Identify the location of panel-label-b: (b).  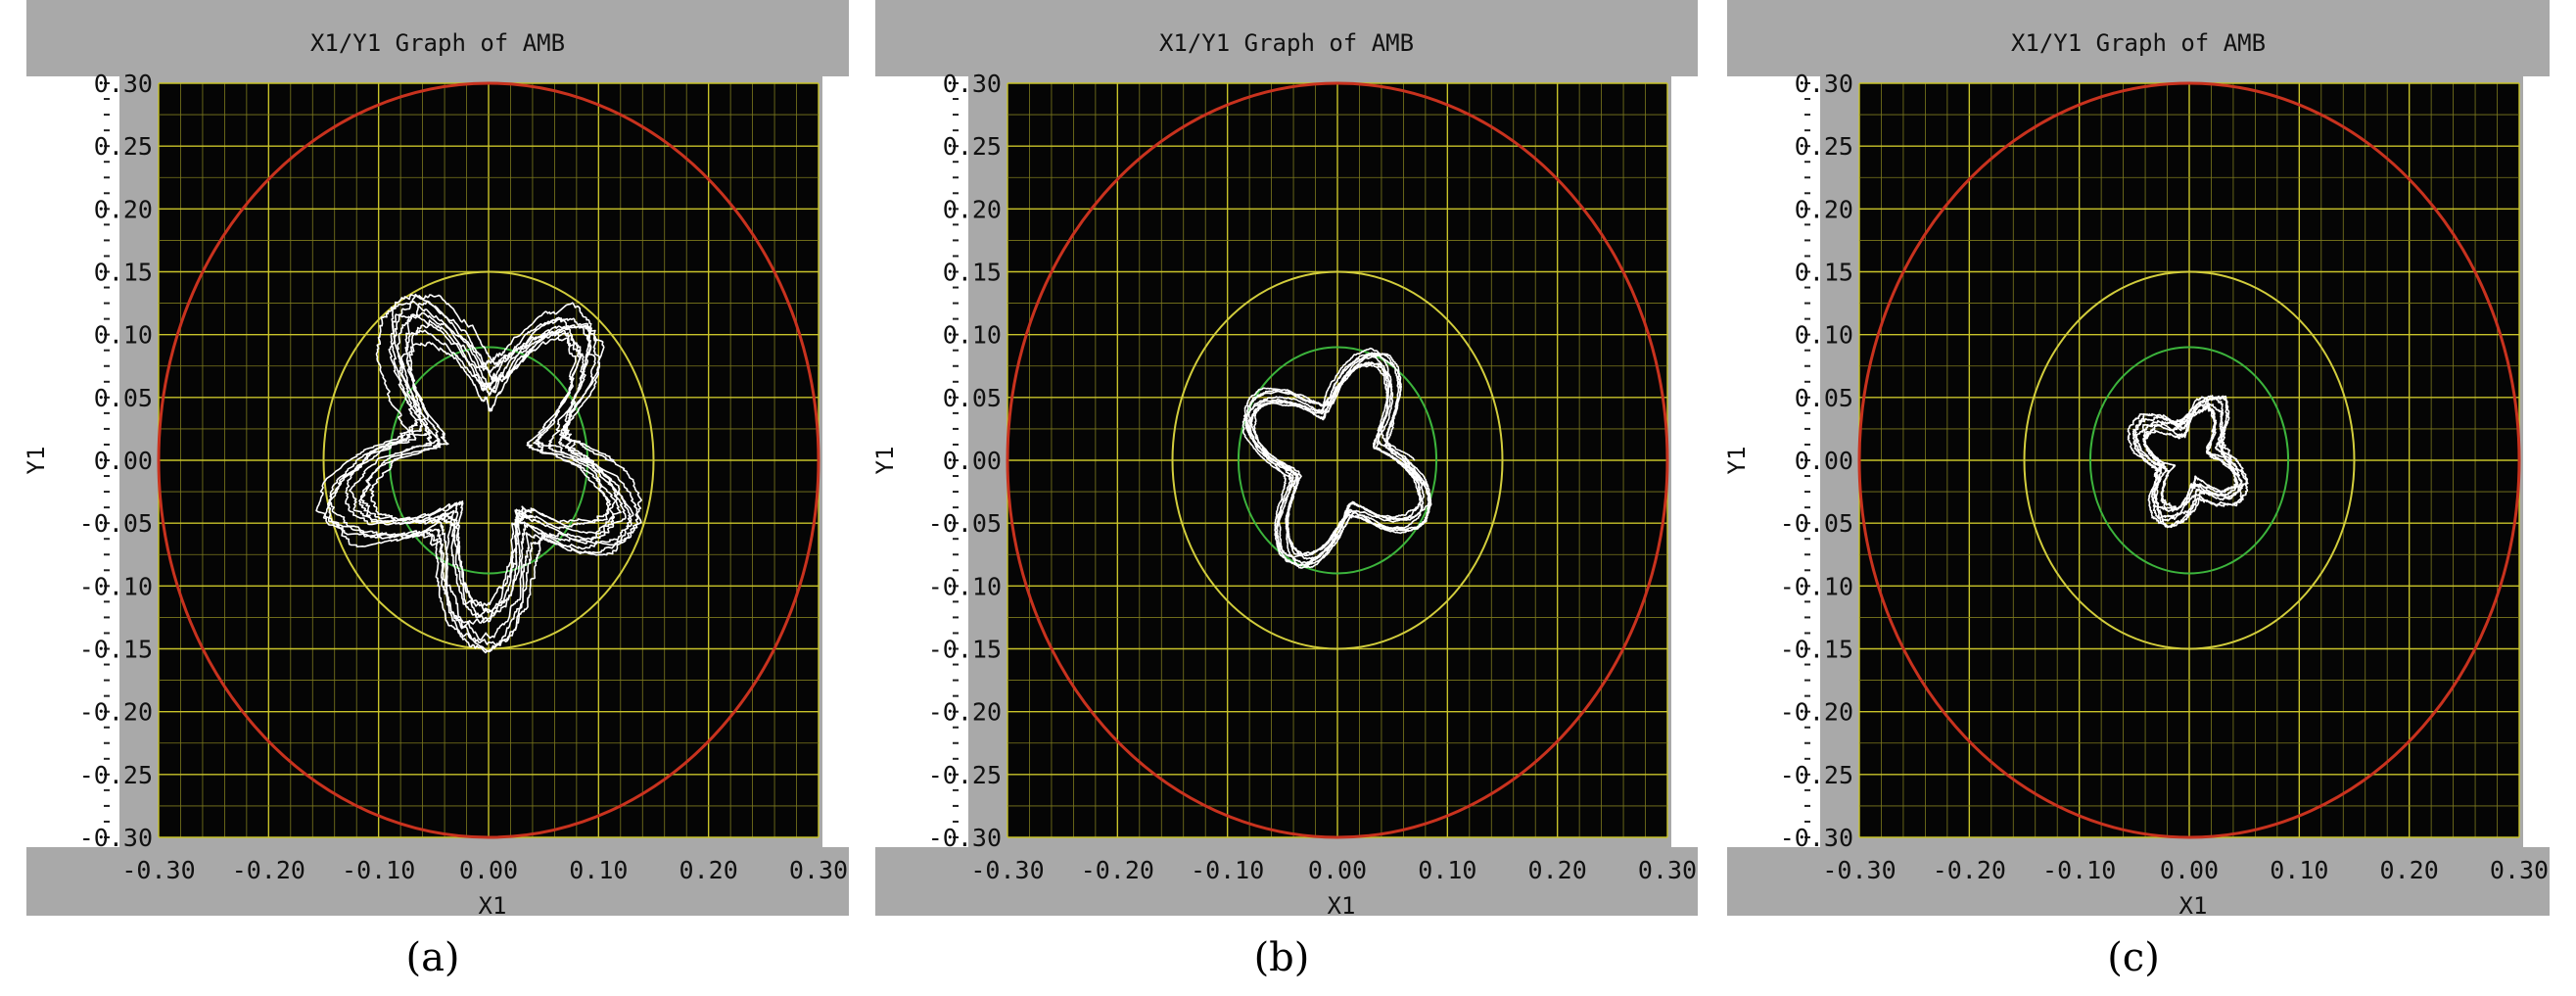
(1281, 958).